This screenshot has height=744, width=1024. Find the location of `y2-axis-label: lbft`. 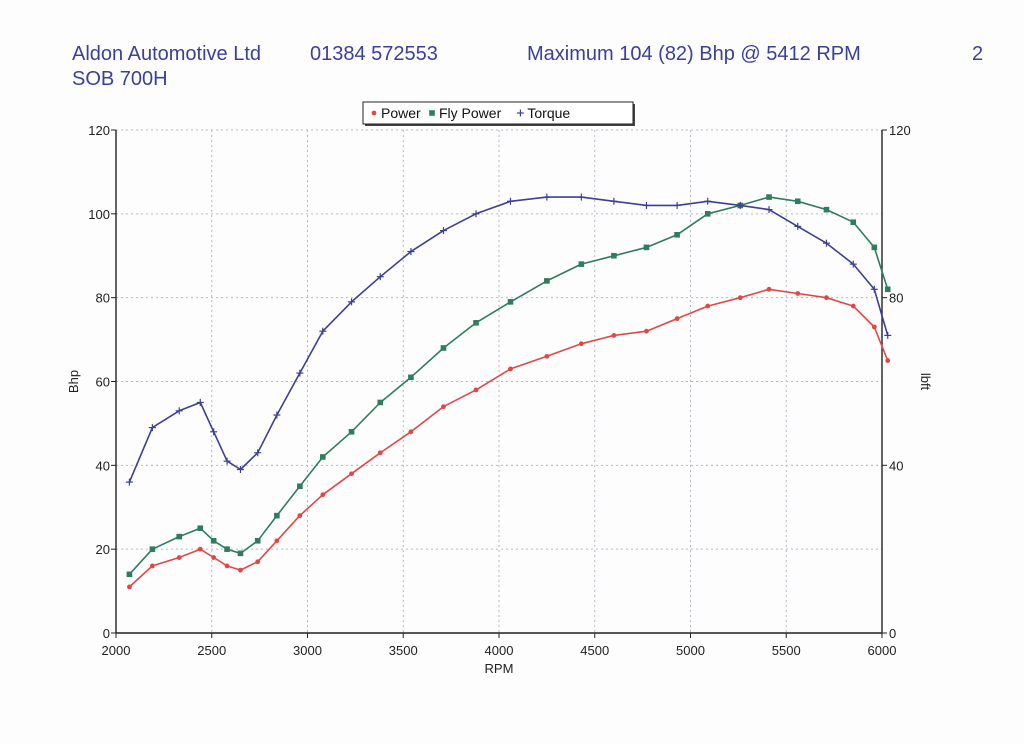

y2-axis-label: lbft is located at coordinates (925, 382).